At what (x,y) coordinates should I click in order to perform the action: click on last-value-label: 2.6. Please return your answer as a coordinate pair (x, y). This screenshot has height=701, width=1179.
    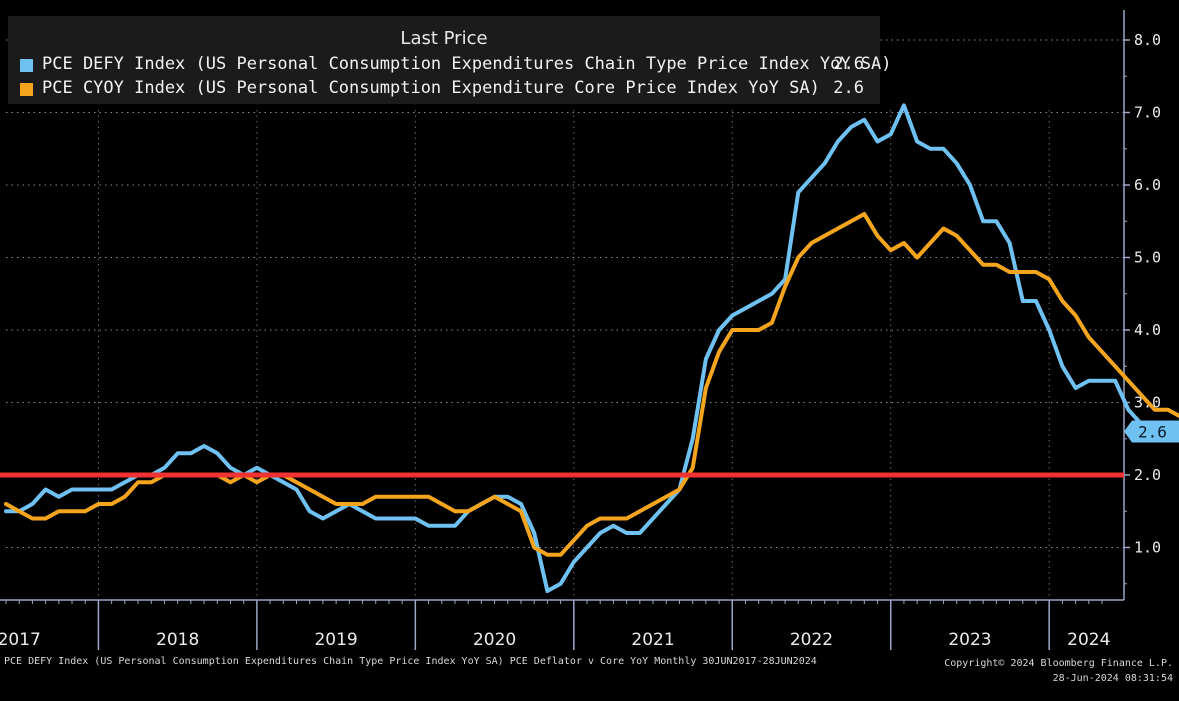
    Looking at the image, I should click on (1151, 431).